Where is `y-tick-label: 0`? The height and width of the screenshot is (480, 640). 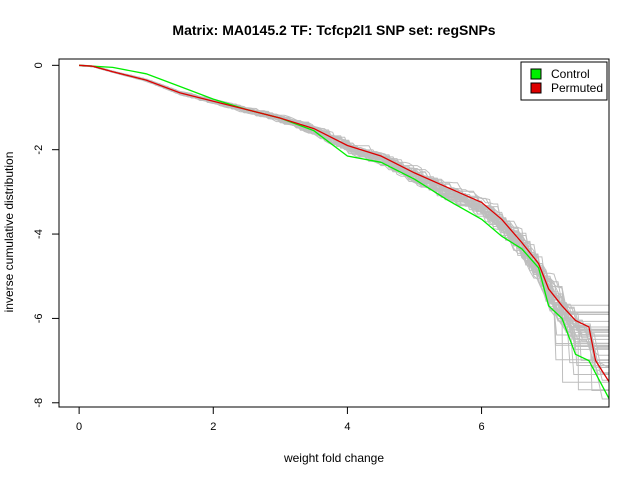
y-tick-label: 0 is located at coordinates (39, 65).